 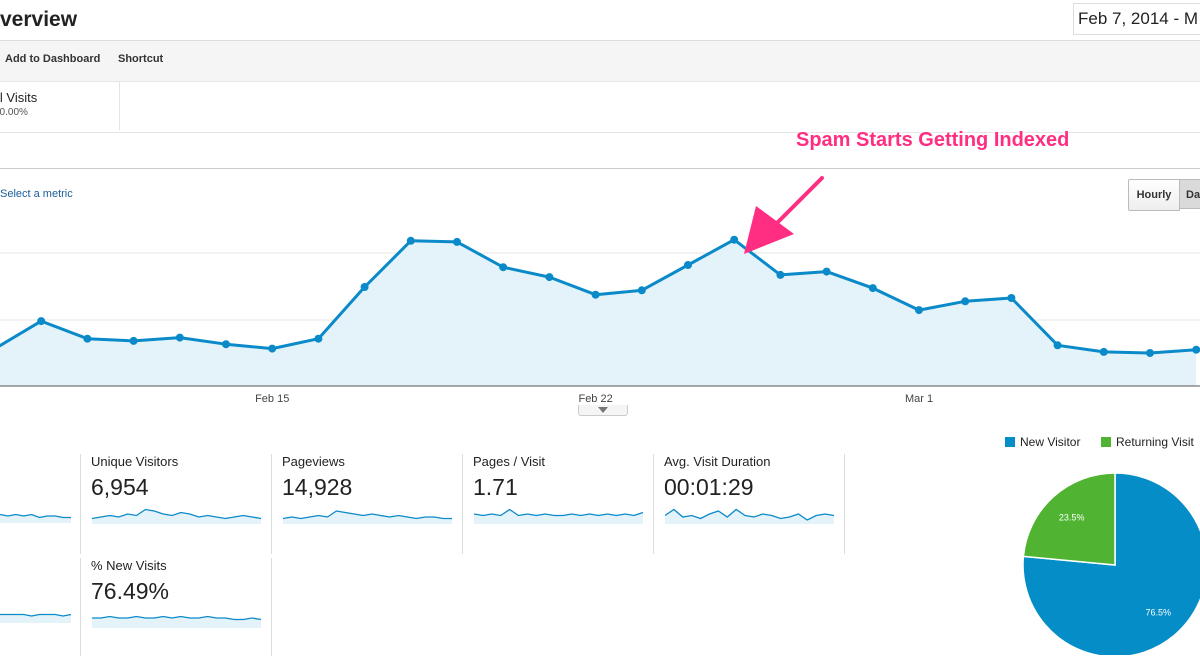 I want to click on shortcut-button: Shortcut, so click(x=141, y=59).